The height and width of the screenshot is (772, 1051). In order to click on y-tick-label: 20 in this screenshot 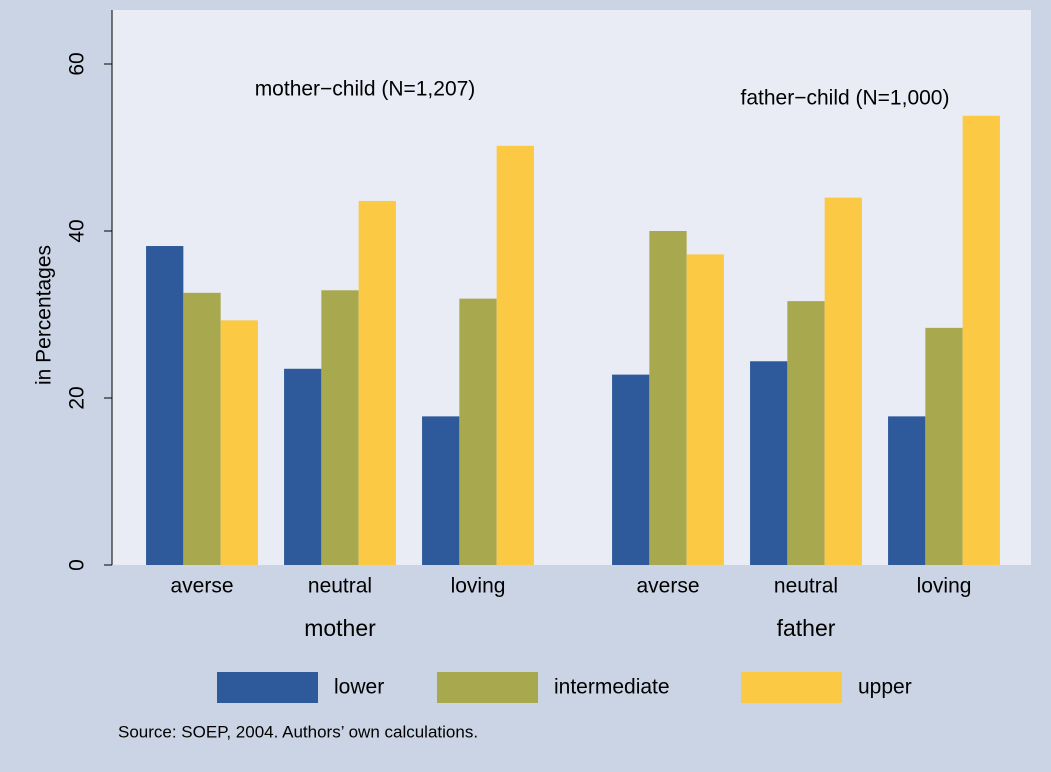, I will do `click(77, 397)`.